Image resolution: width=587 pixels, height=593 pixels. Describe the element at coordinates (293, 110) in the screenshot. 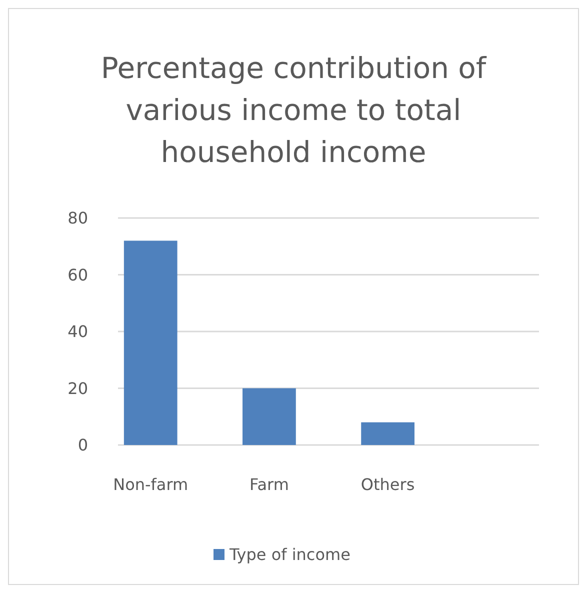

I see `chart-title: Percentage contribution of various income to total household income` at that location.